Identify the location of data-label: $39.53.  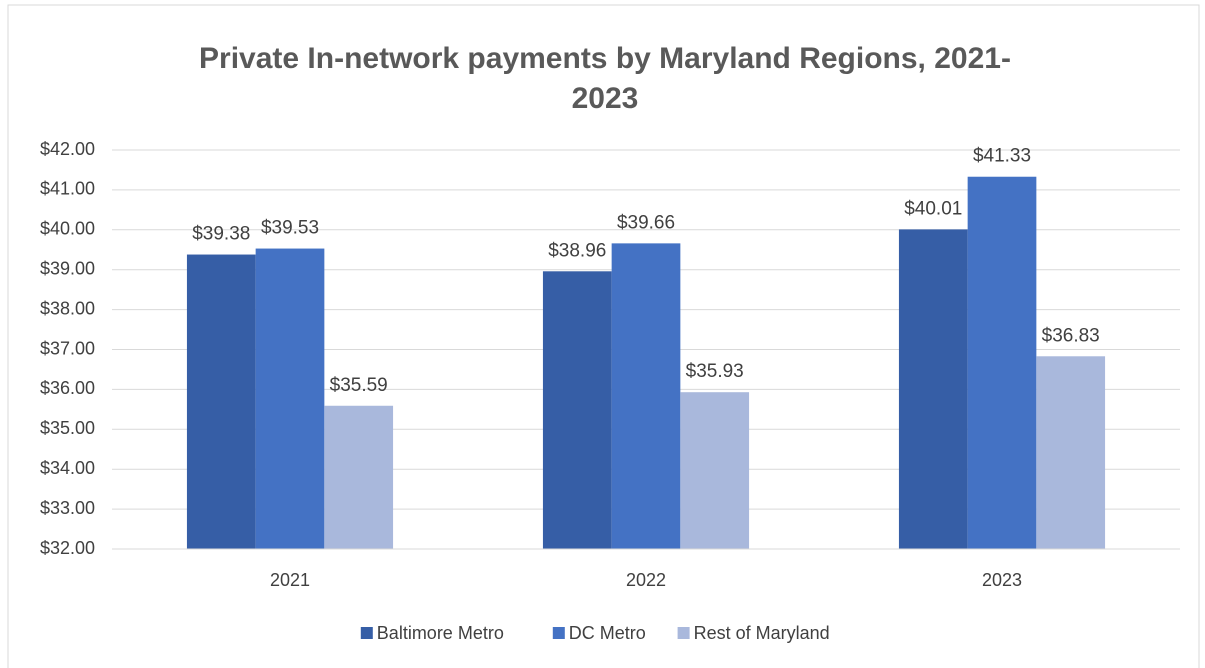
(290, 228).